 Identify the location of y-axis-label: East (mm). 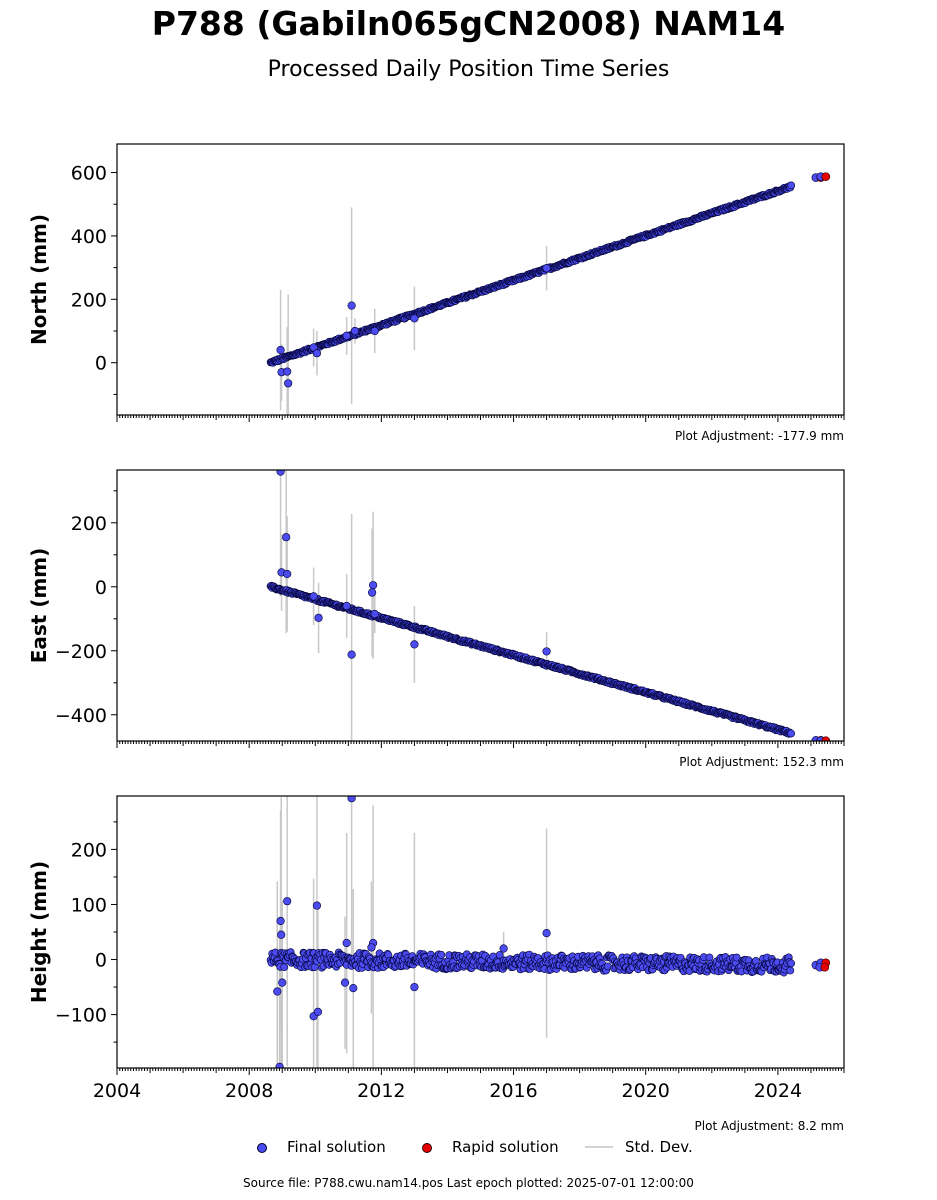
(39, 606).